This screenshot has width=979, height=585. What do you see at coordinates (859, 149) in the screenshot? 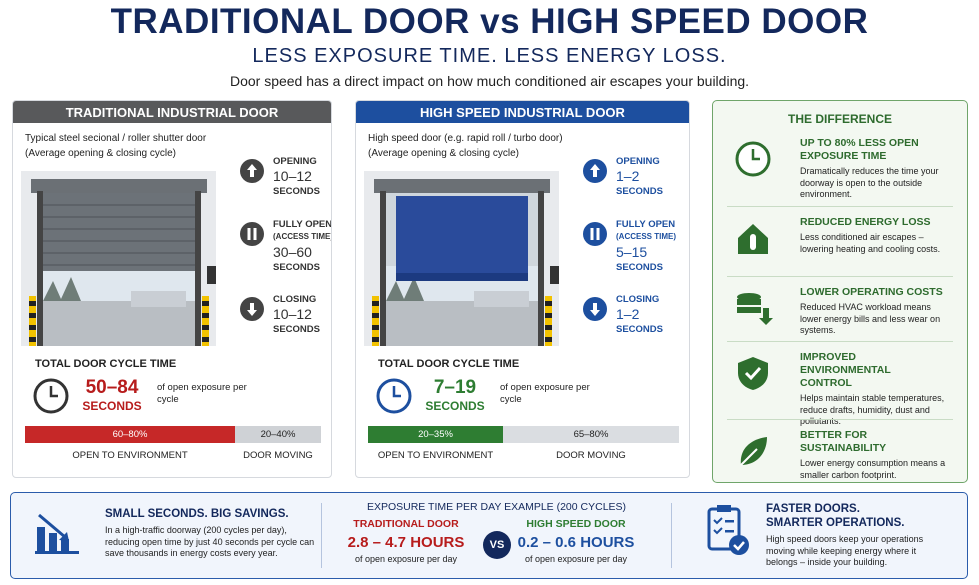
I see `difference-item-title: UP TO 80% LESS OPEN EXPOSURE TIME` at bounding box center [859, 149].